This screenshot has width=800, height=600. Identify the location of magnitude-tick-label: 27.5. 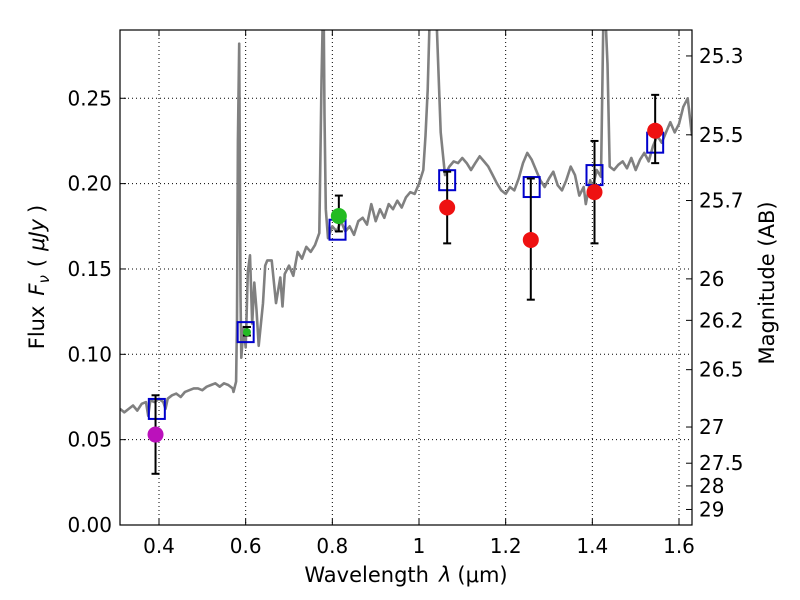
(721, 463).